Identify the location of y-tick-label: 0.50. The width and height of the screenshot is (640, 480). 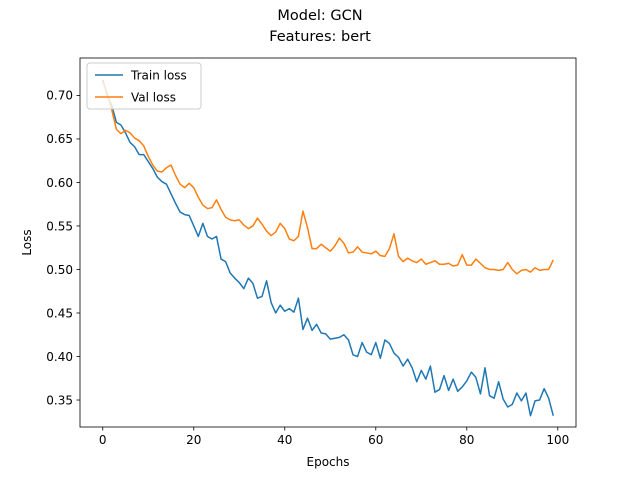
(59, 270).